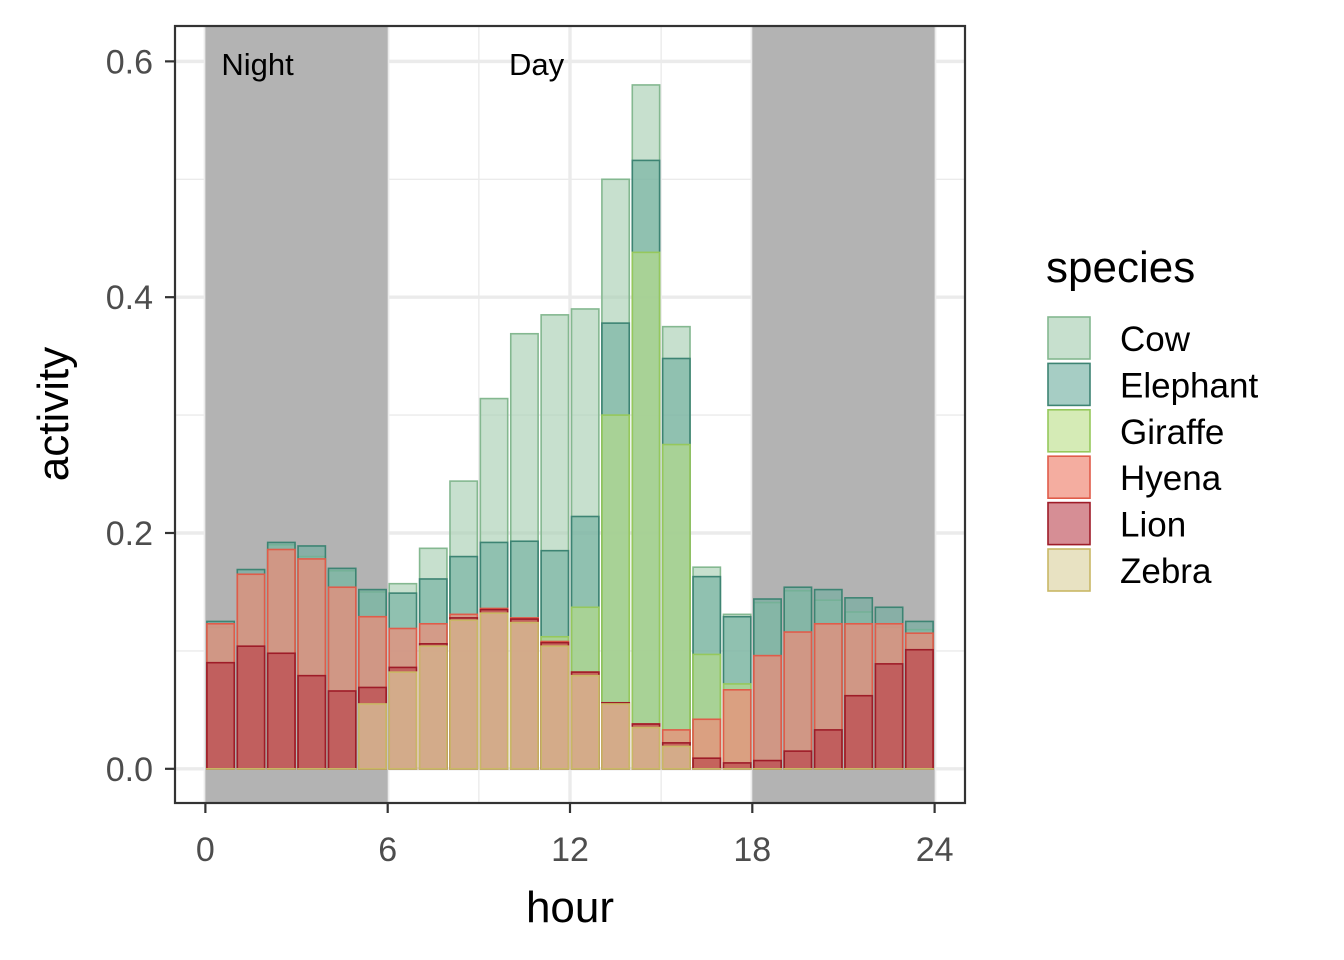 This screenshot has width=1344, height=960. What do you see at coordinates (1069, 523) in the screenshot?
I see `legend-key-lion` at bounding box center [1069, 523].